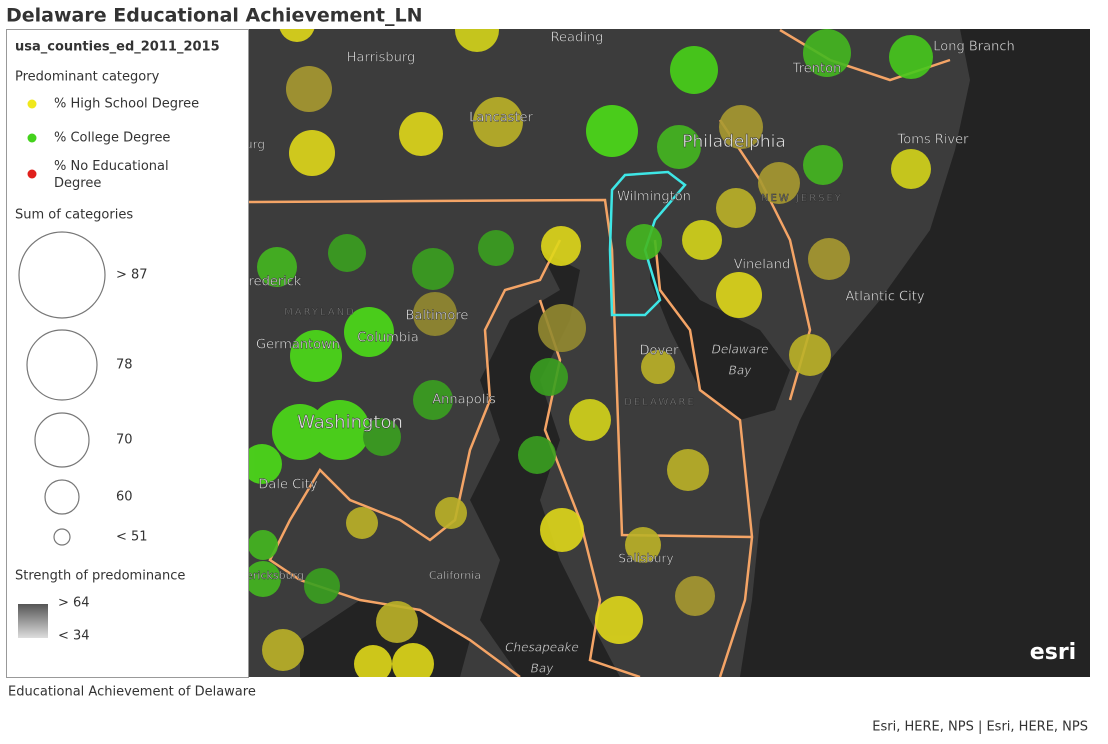 This screenshot has height=744, width=1108. What do you see at coordinates (577, 38) in the screenshot?
I see `place-label: Reading` at bounding box center [577, 38].